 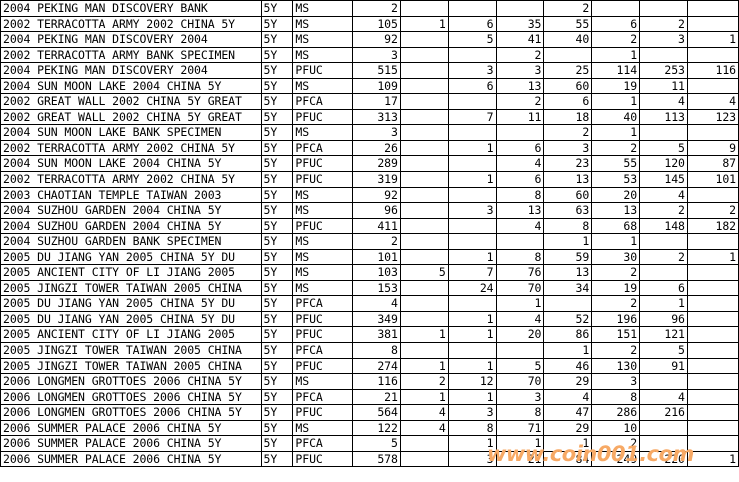 I want to click on cell-total: 92, so click(x=376, y=195).